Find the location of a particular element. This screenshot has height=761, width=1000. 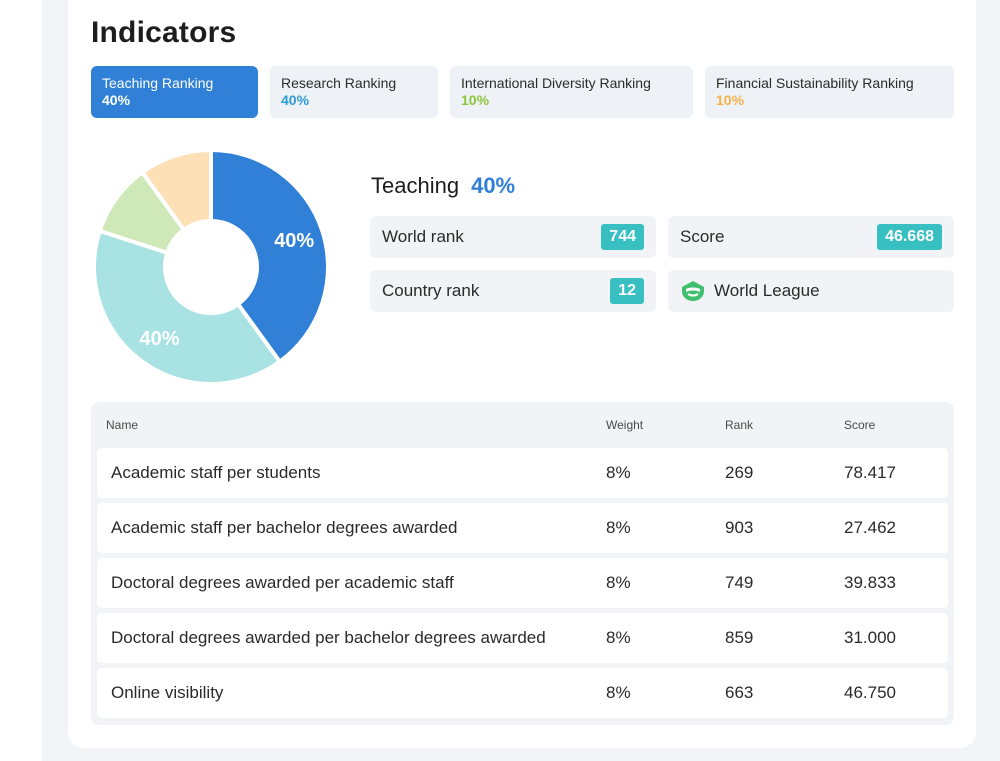

row-rank: 903 is located at coordinates (739, 527).